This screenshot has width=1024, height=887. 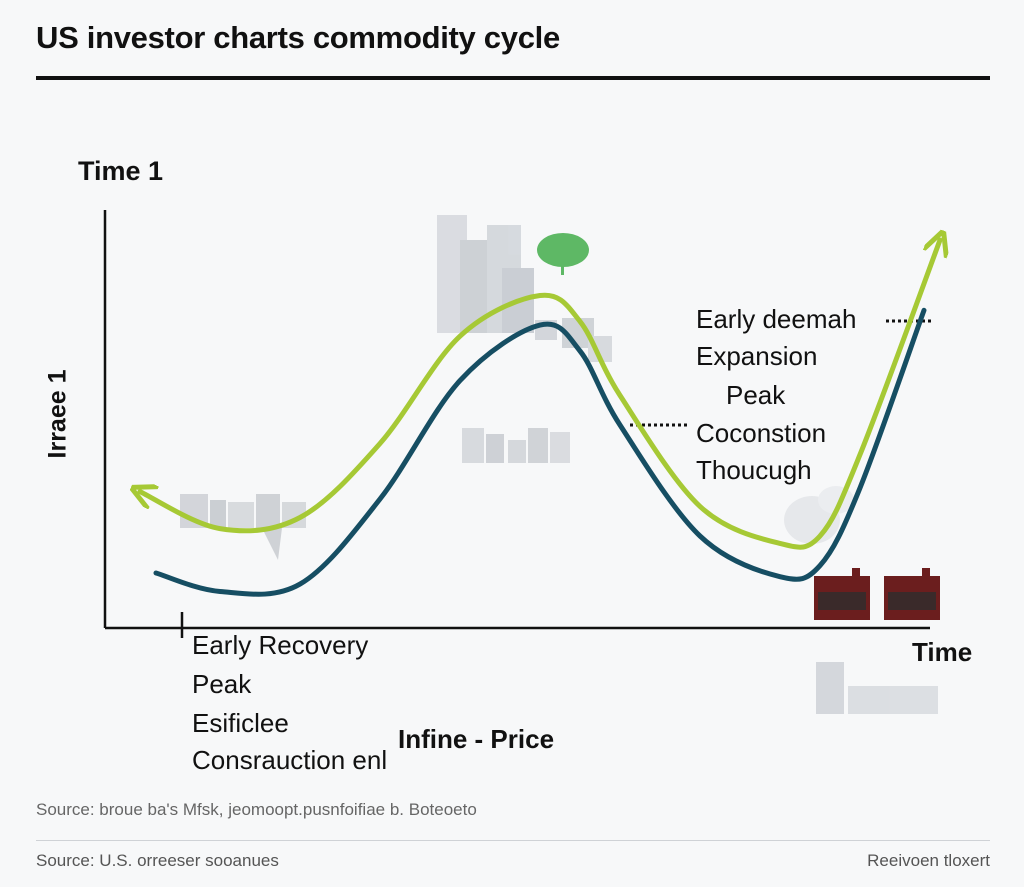 What do you see at coordinates (121, 171) in the screenshot?
I see `y-axis-top-label: Time 1` at bounding box center [121, 171].